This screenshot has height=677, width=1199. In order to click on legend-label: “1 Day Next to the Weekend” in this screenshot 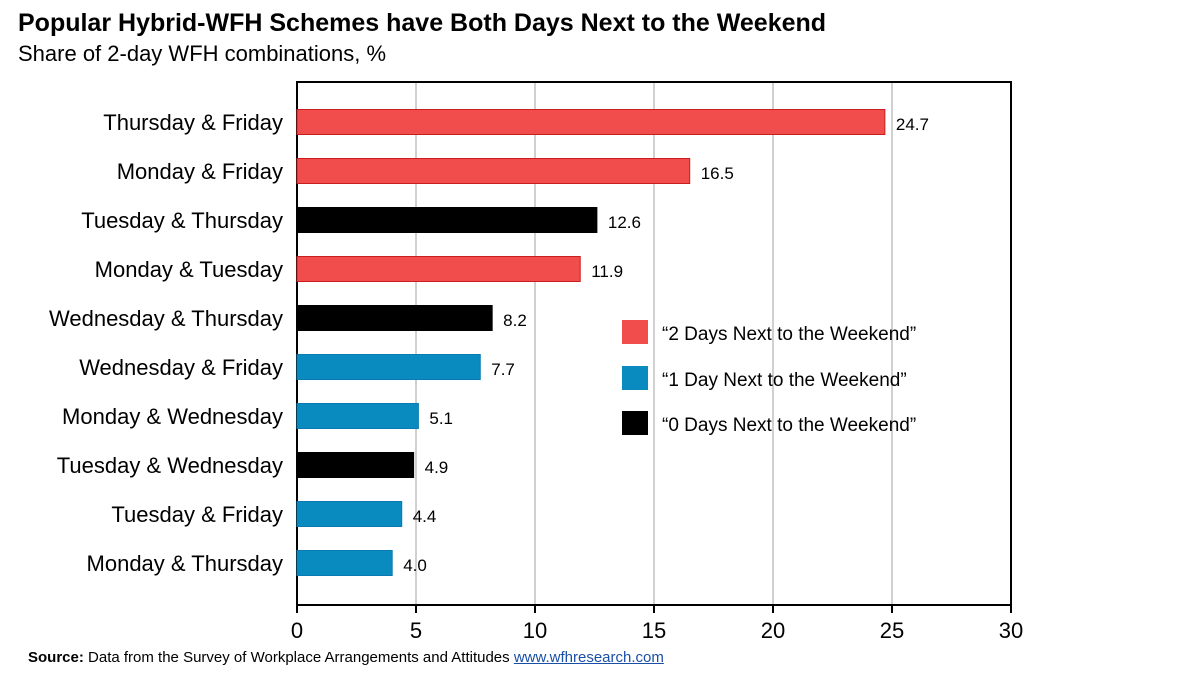, I will do `click(784, 380)`.